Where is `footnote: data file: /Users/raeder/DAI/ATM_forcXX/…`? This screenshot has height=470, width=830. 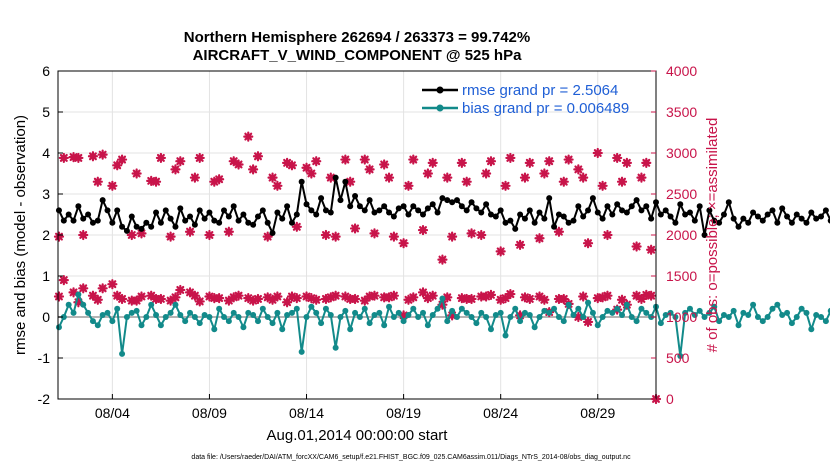 footnote: data file: /Users/raeder/DAI/ATM_forcXX/… is located at coordinates (411, 457).